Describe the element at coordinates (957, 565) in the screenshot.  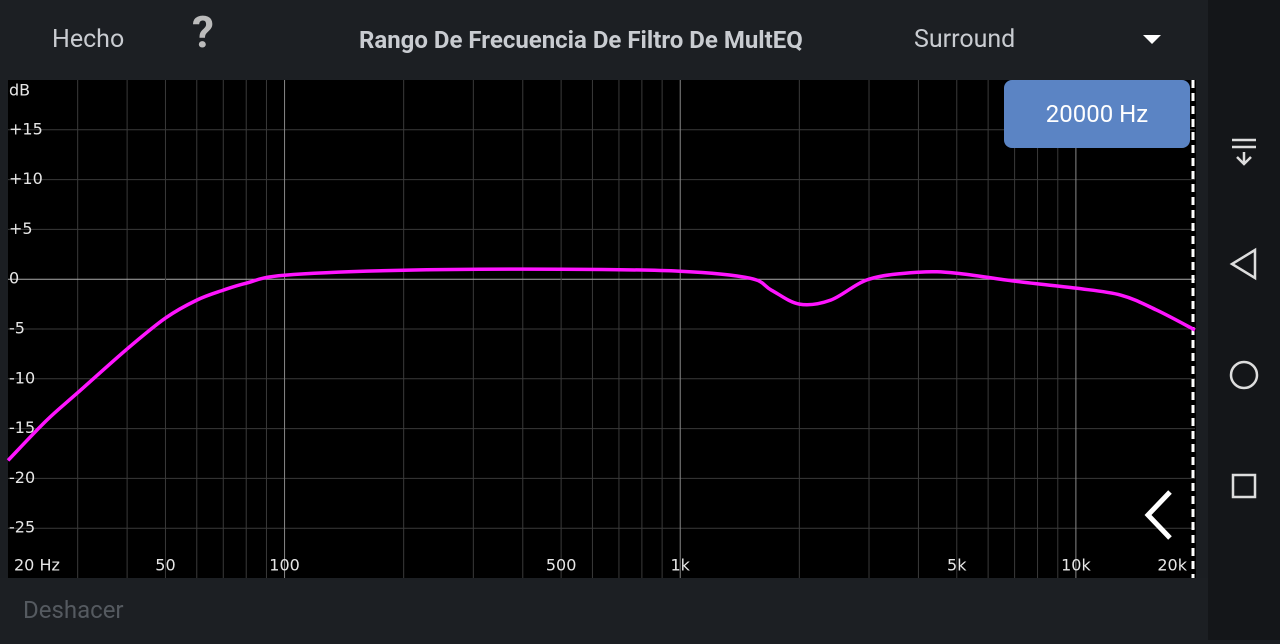
I see `x-tick-label: 5k` at that location.